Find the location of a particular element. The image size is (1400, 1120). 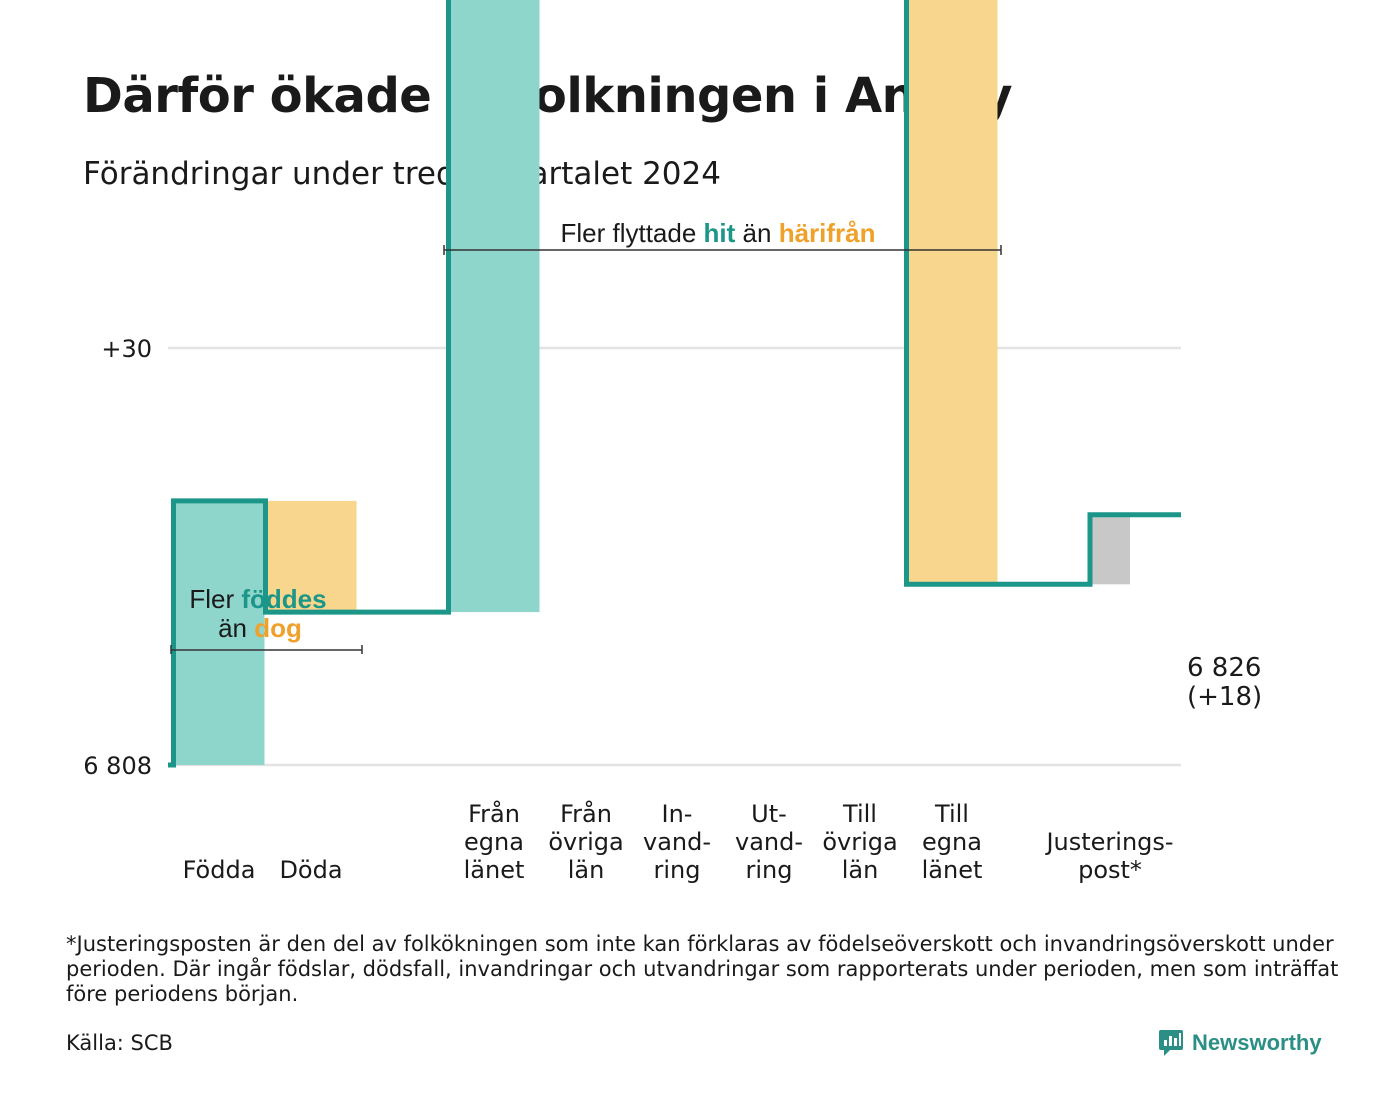

annotation-moves-part-0: Fler flyttade is located at coordinates (631, 233).